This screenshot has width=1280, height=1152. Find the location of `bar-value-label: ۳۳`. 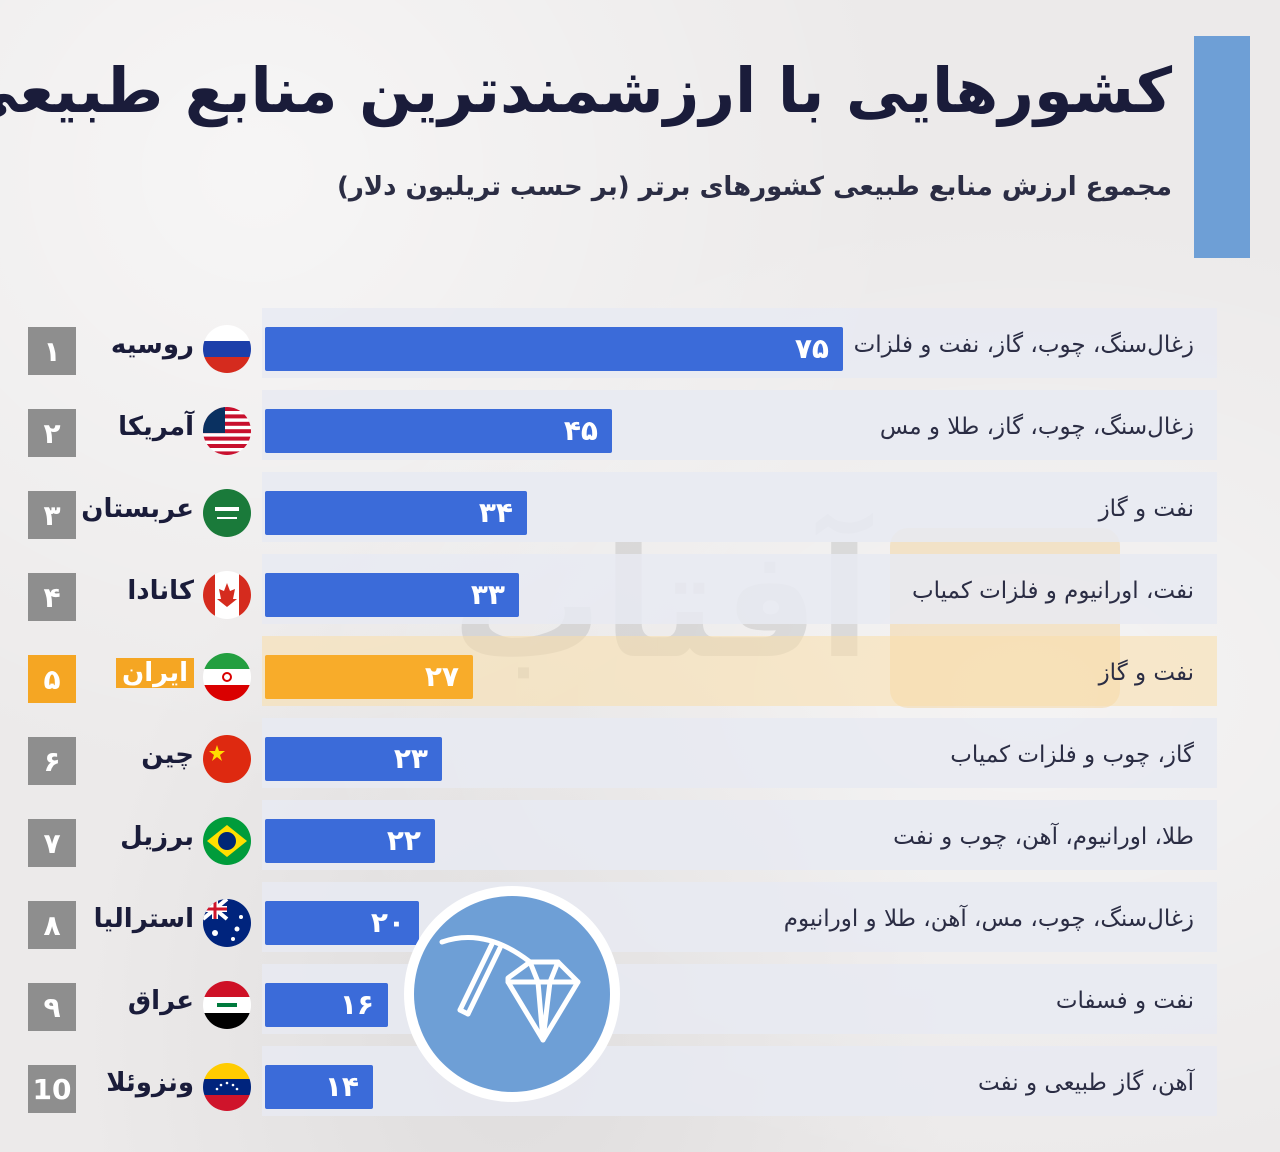

bar-value-label: ۳۳ is located at coordinates (487, 594).